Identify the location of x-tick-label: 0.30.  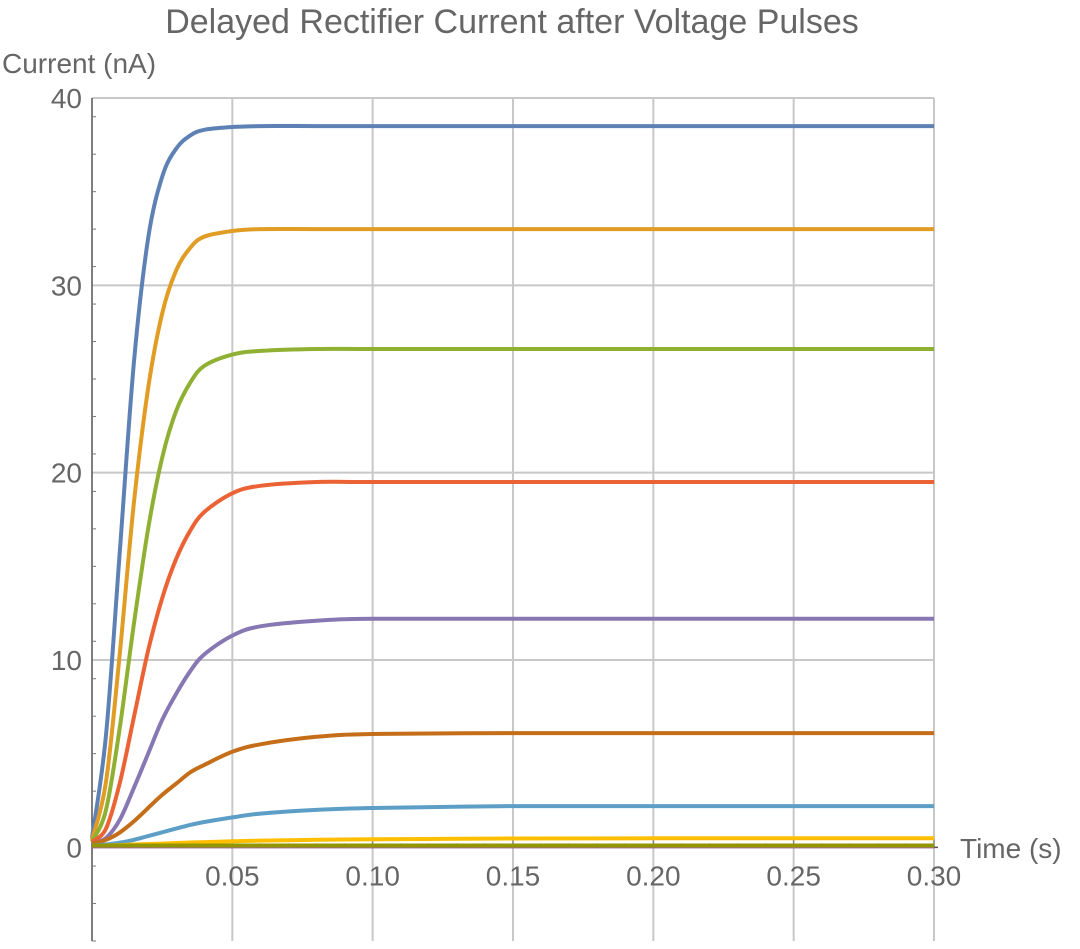
(934, 875).